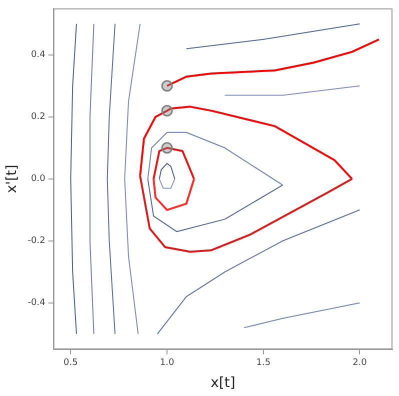 This screenshot has height=396, width=399. I want to click on x-axis-title: x[t], so click(223, 383).